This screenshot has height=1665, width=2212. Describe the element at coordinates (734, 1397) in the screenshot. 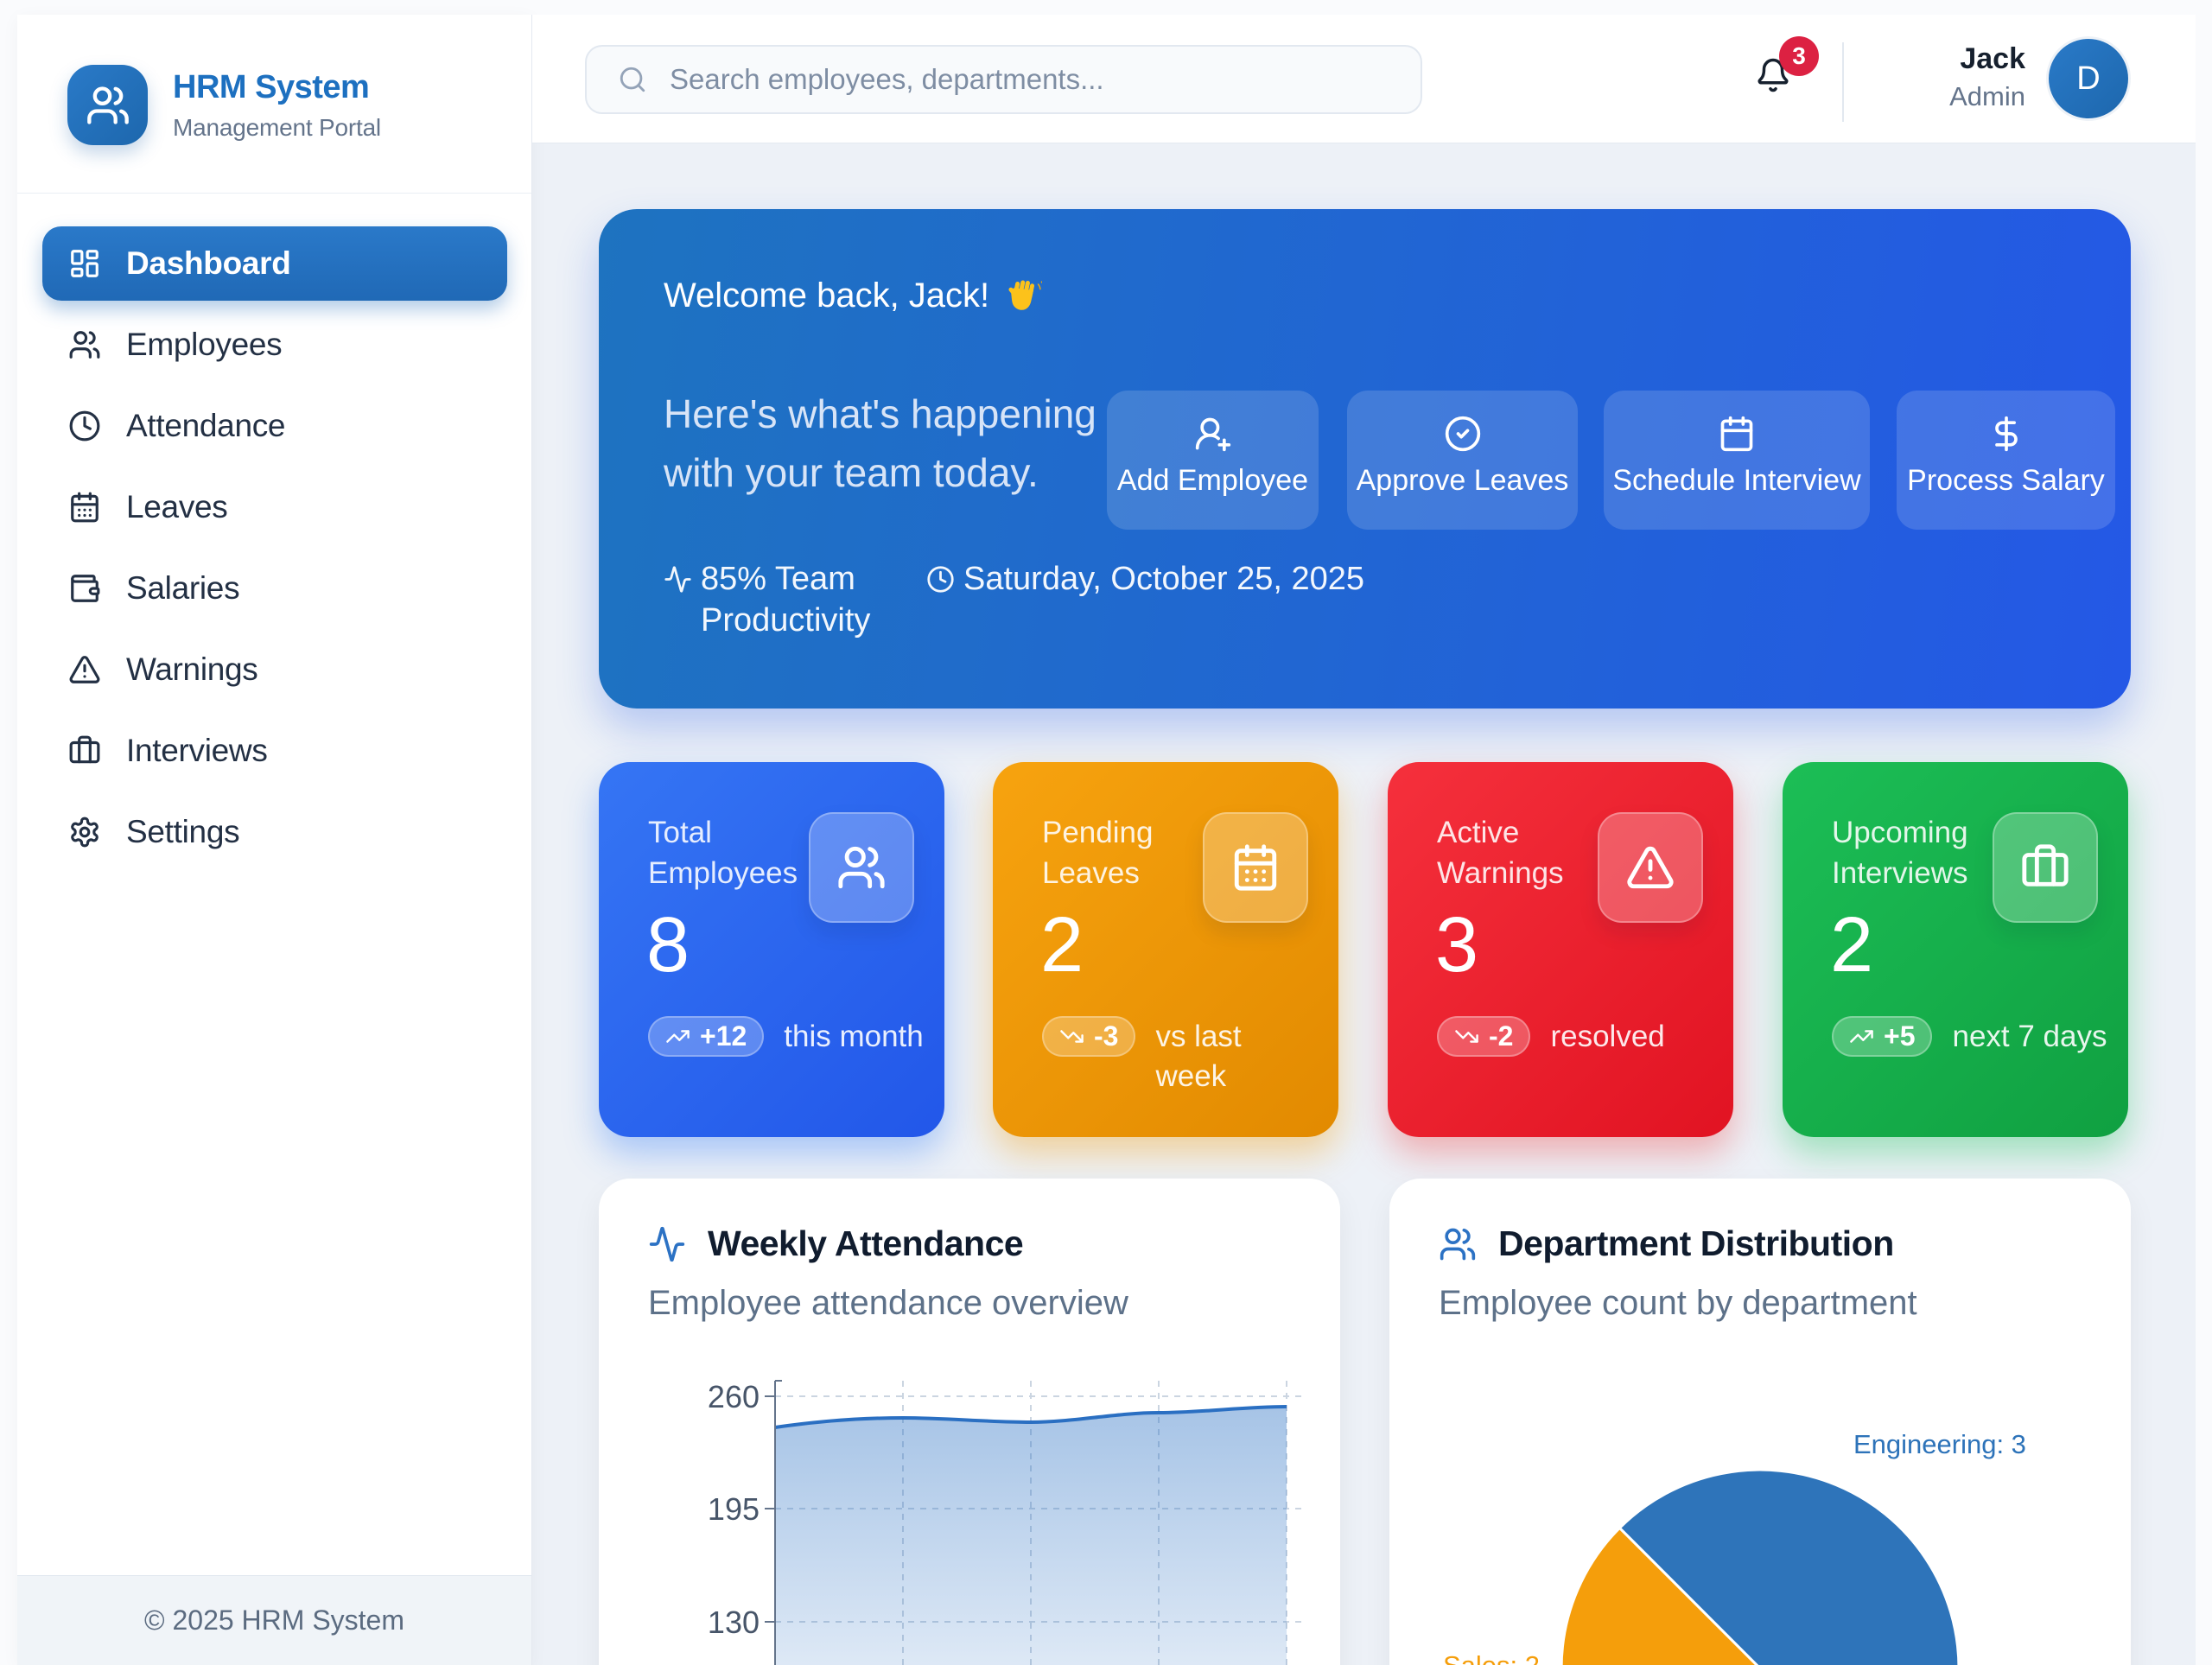

I see `svg-text: 260` at that location.